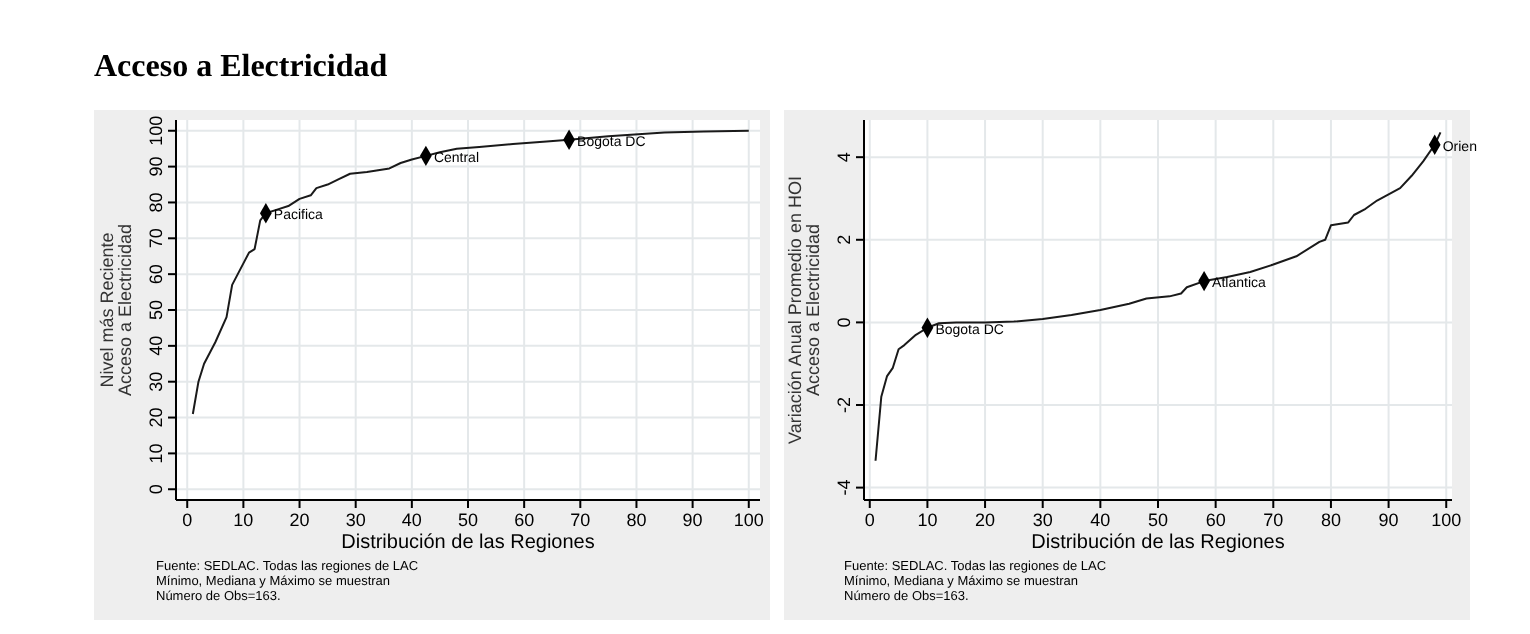 The width and height of the screenshot is (1530, 634). I want to click on y-tick-label: 80, so click(156, 202).